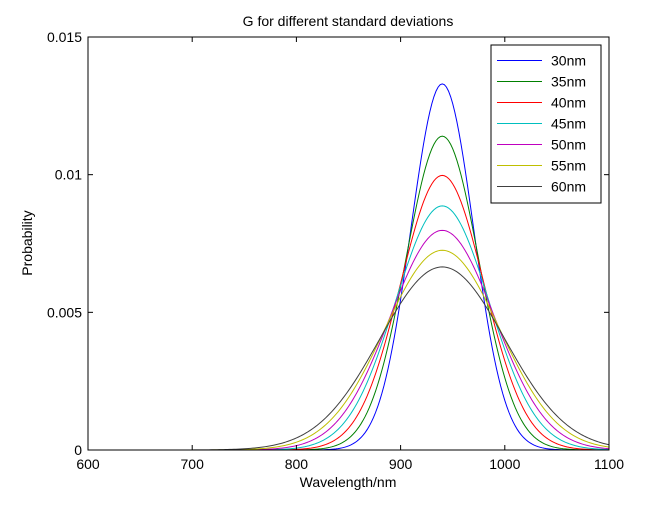 This screenshot has height=509, width=672. I want to click on legend: 30nm 35nm 40nm 45nm 50nm 55nm 60nm, so click(546, 124).